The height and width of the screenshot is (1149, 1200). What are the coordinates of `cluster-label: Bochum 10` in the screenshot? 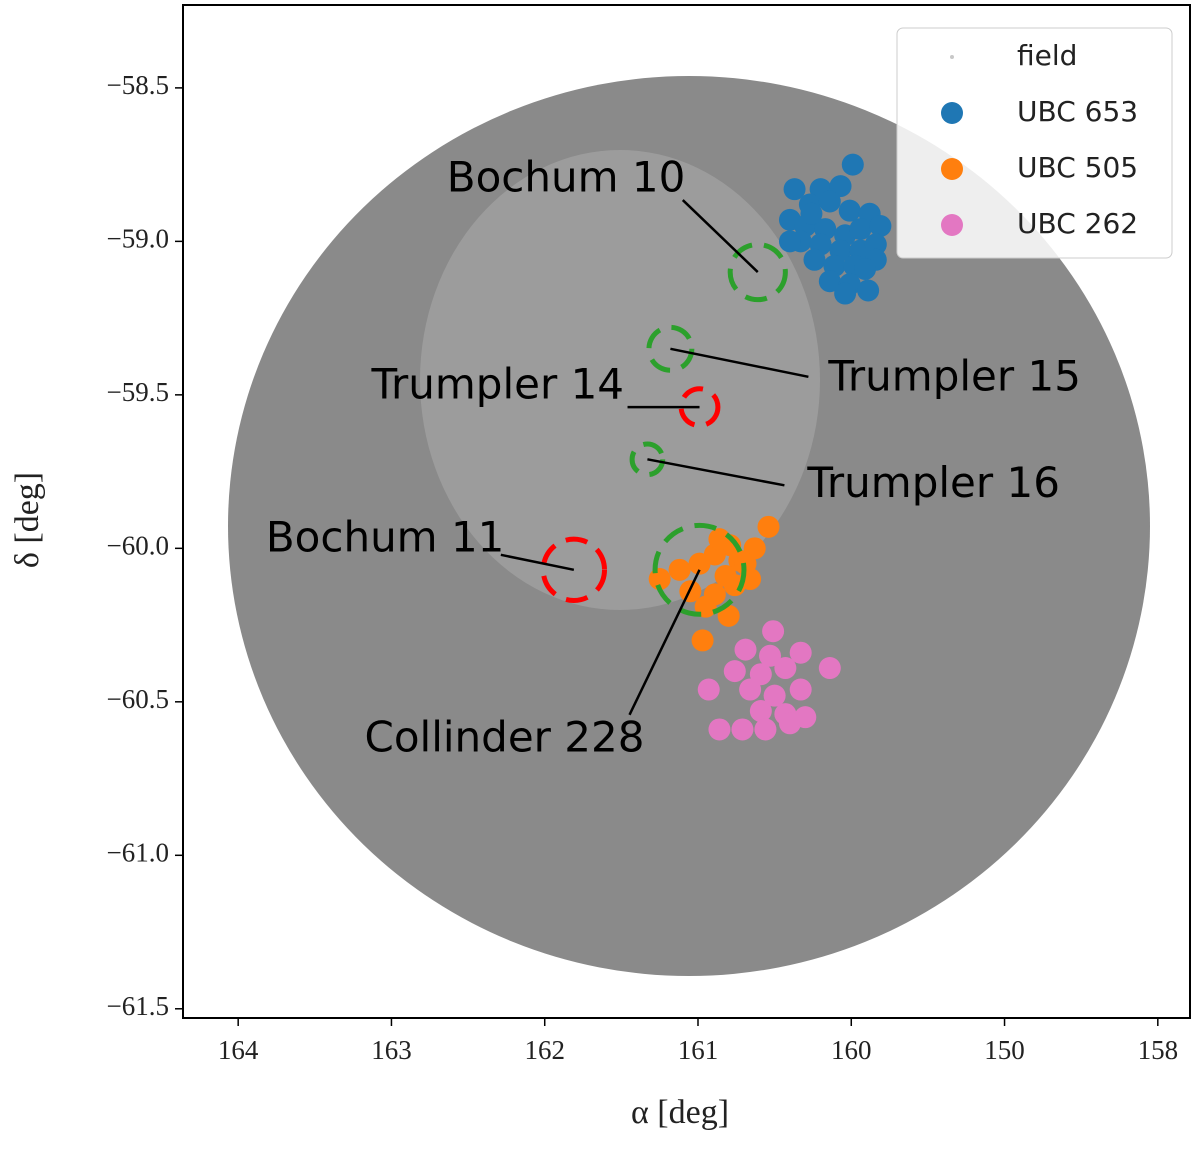 It's located at (566, 177).